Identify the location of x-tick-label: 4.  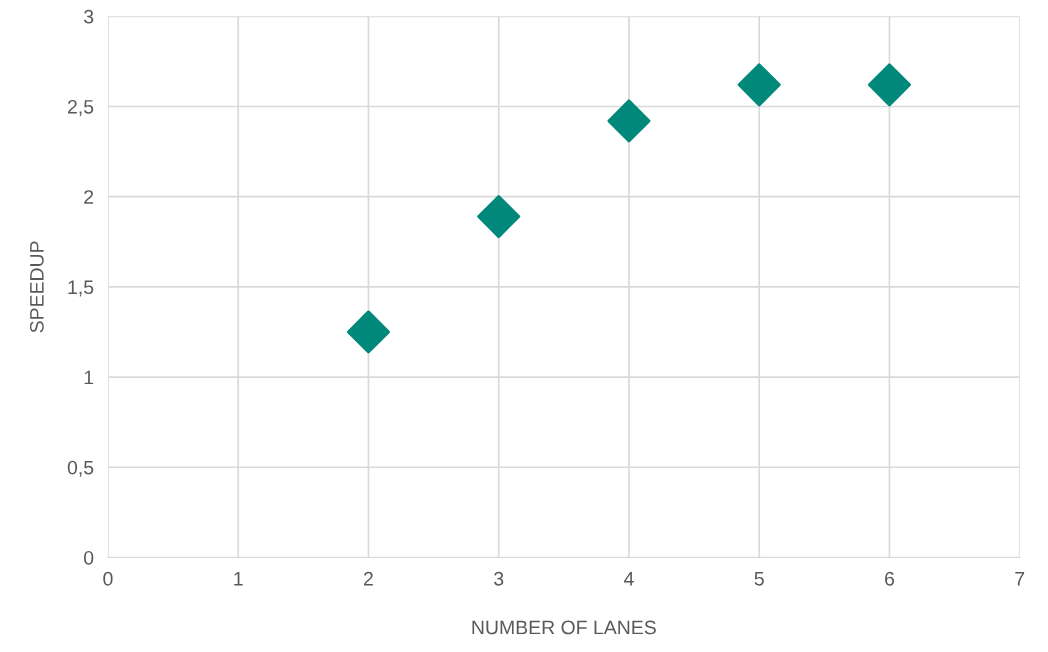
(628, 579).